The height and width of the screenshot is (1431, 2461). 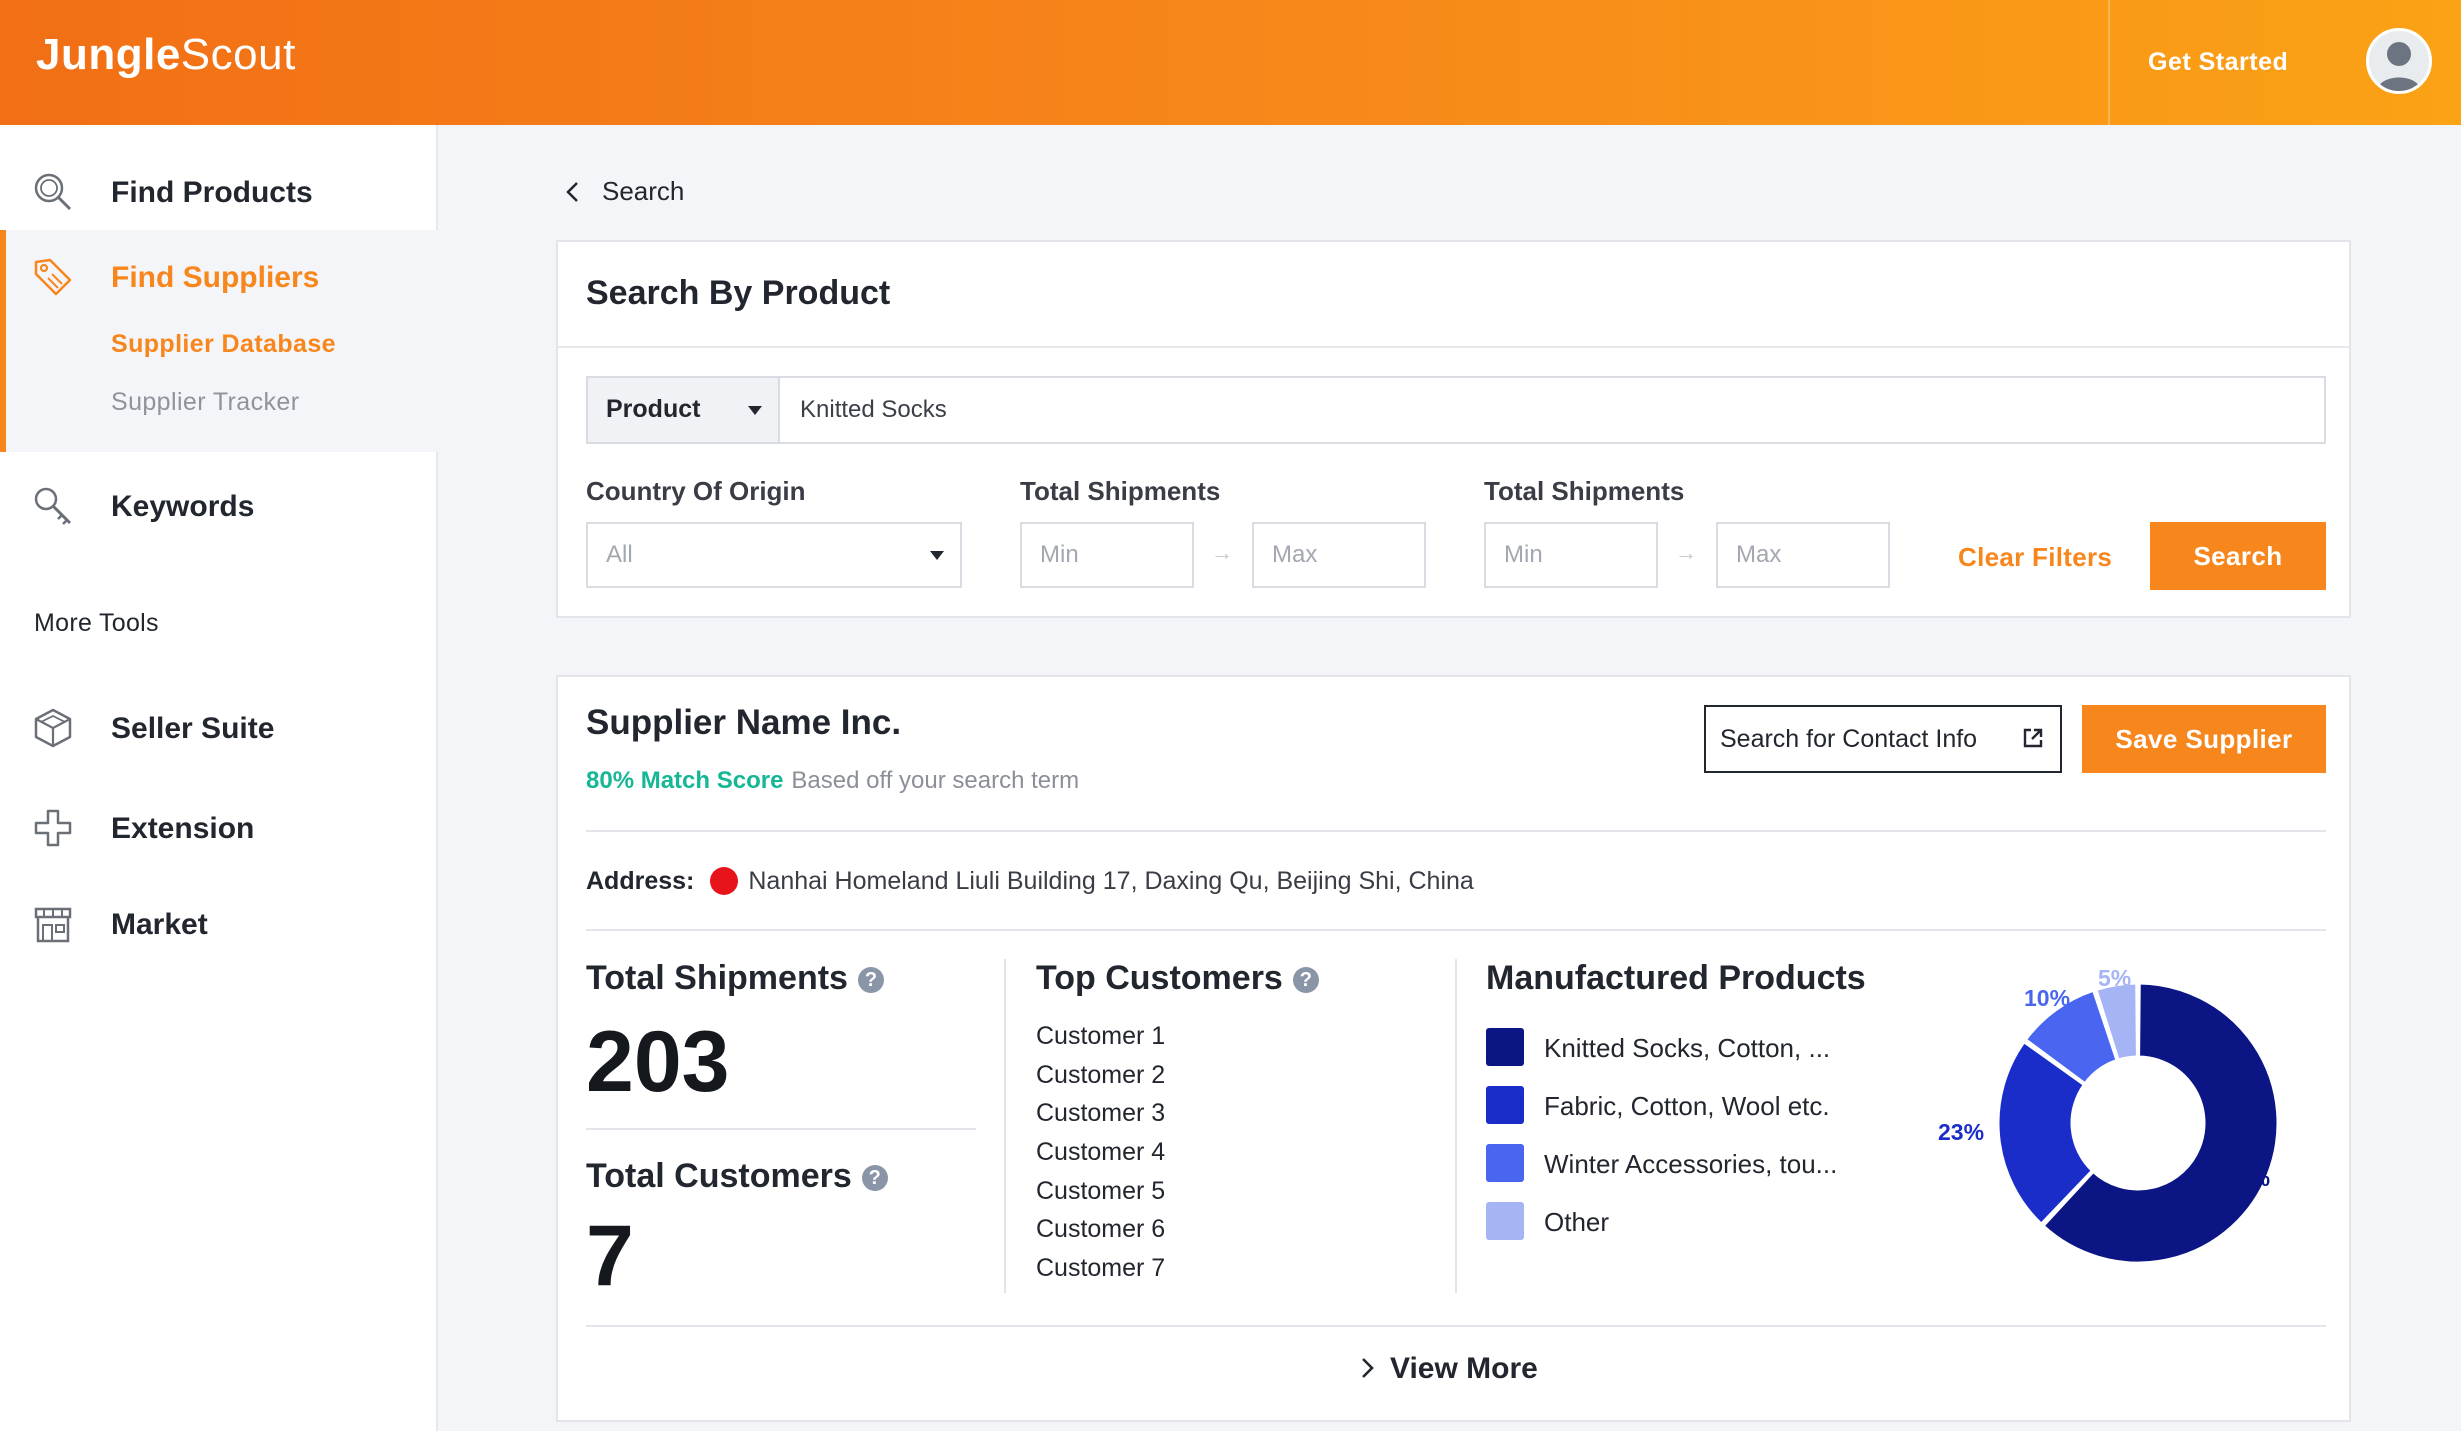 I want to click on total-shipments-value: 203, so click(x=658, y=1062).